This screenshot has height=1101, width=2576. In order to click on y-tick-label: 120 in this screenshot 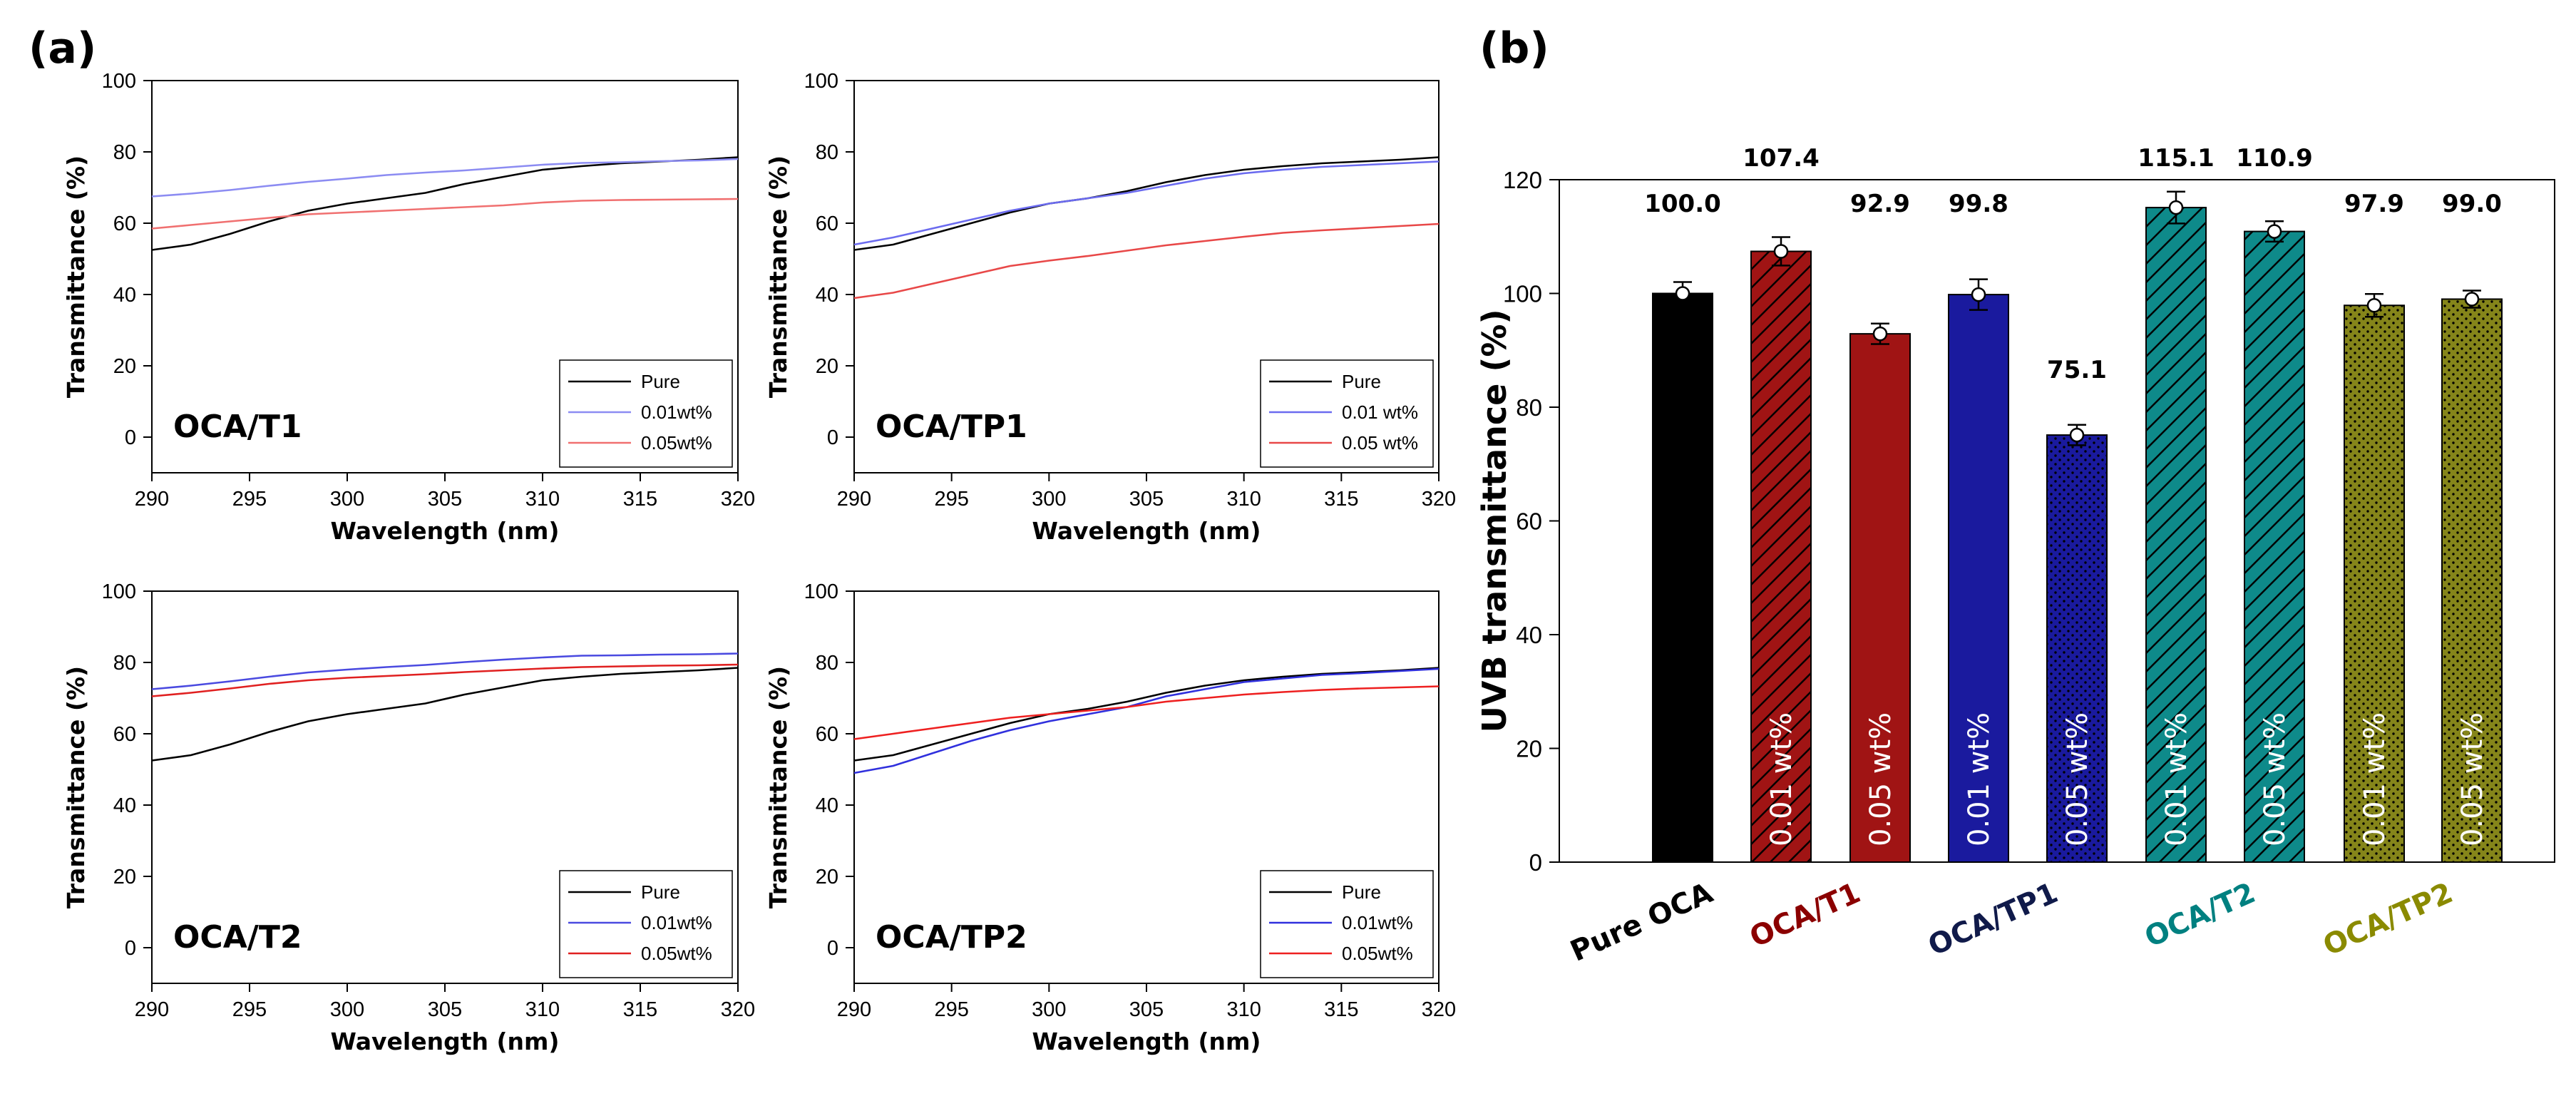, I will do `click(1522, 180)`.